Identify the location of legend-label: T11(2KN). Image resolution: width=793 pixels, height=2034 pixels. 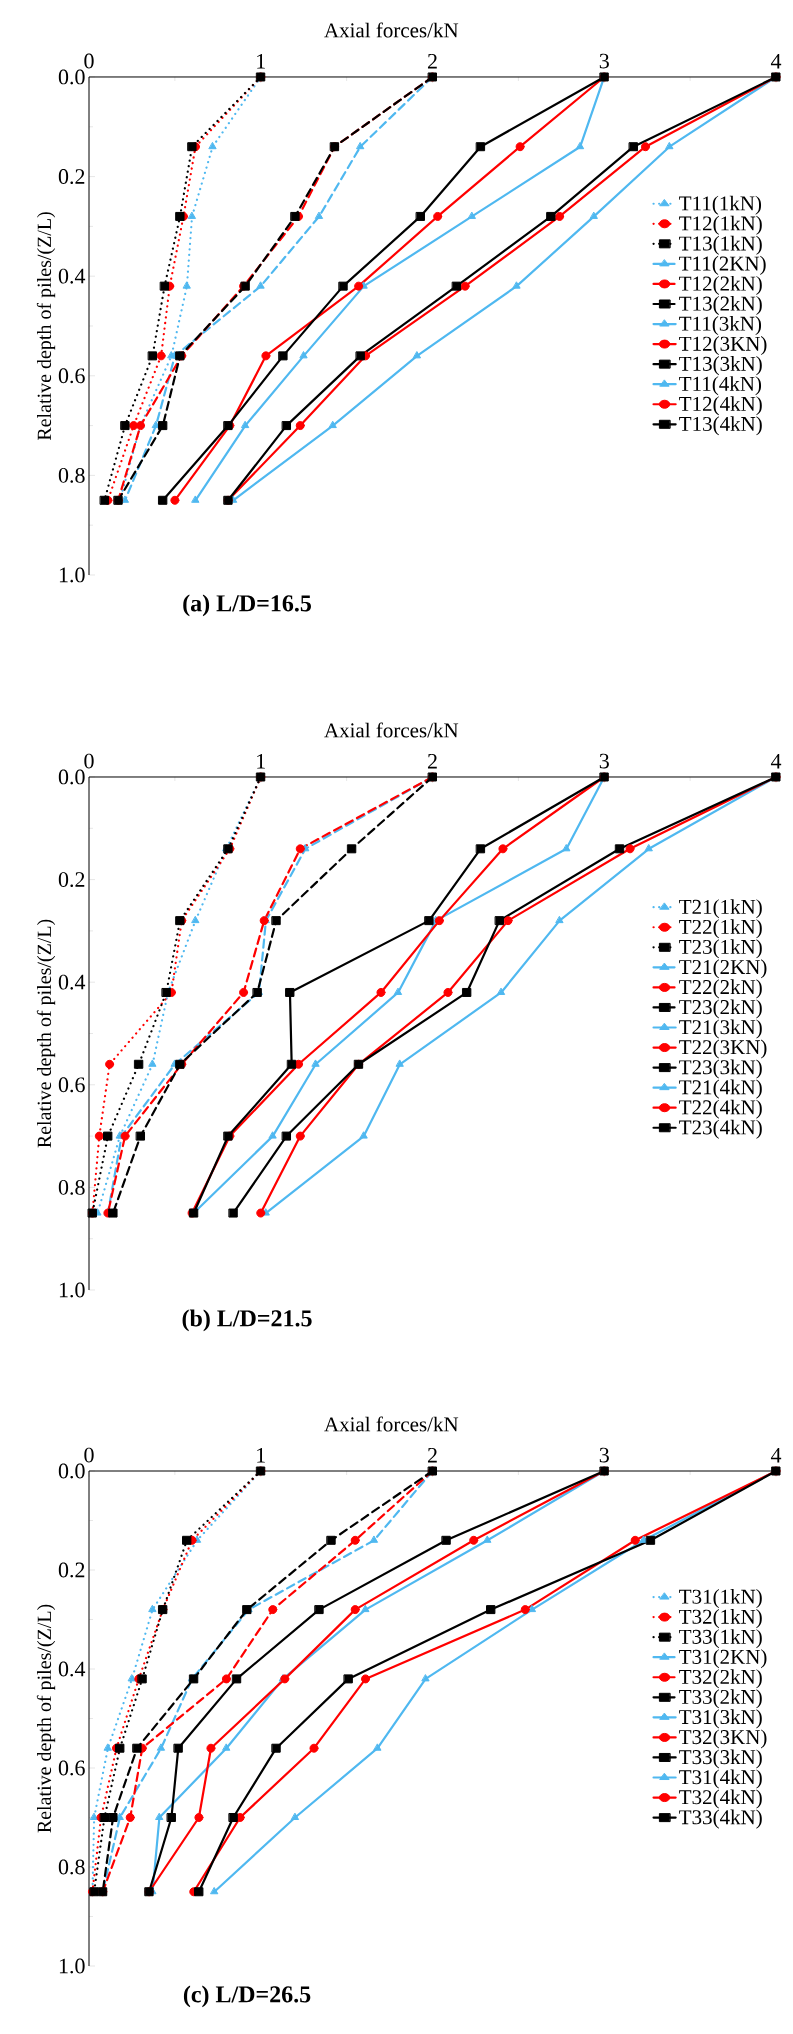
(722, 265).